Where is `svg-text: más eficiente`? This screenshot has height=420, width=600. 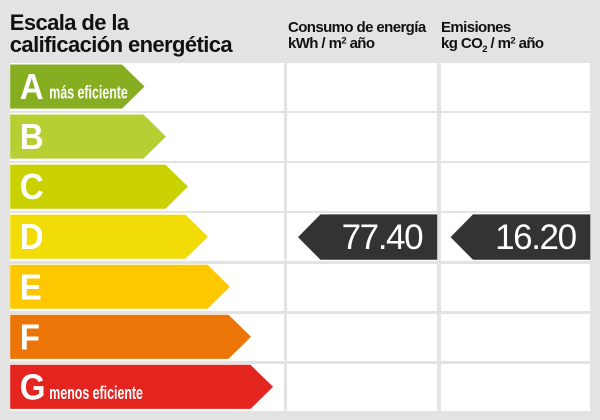
svg-text: más eficiente is located at coordinates (88, 93).